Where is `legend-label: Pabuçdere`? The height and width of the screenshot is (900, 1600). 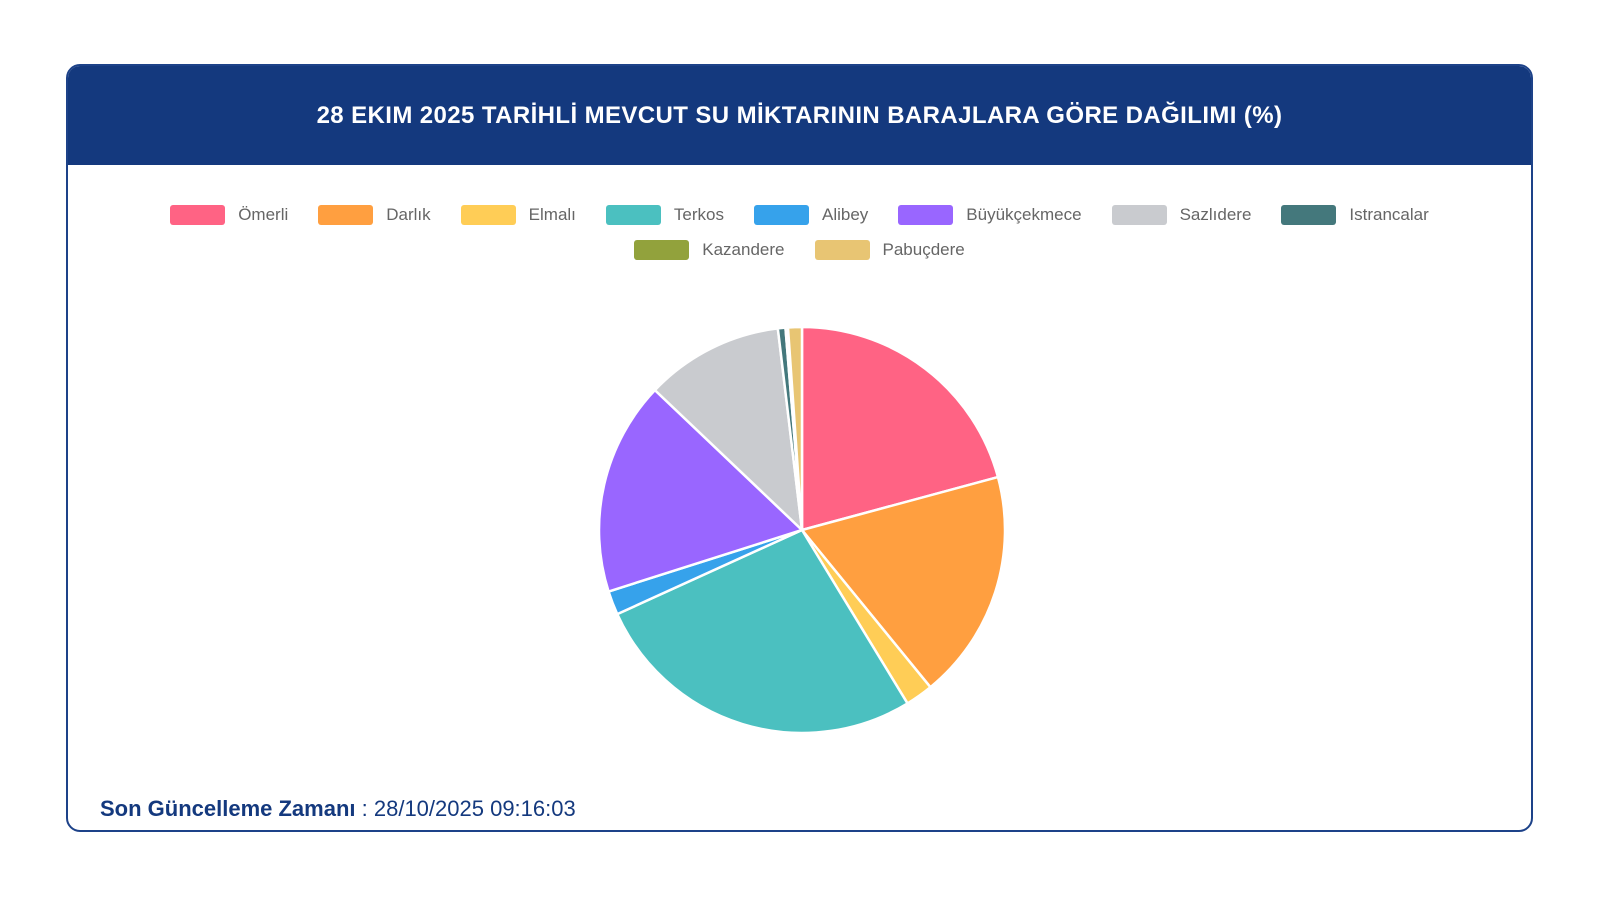 legend-label: Pabuçdere is located at coordinates (923, 249).